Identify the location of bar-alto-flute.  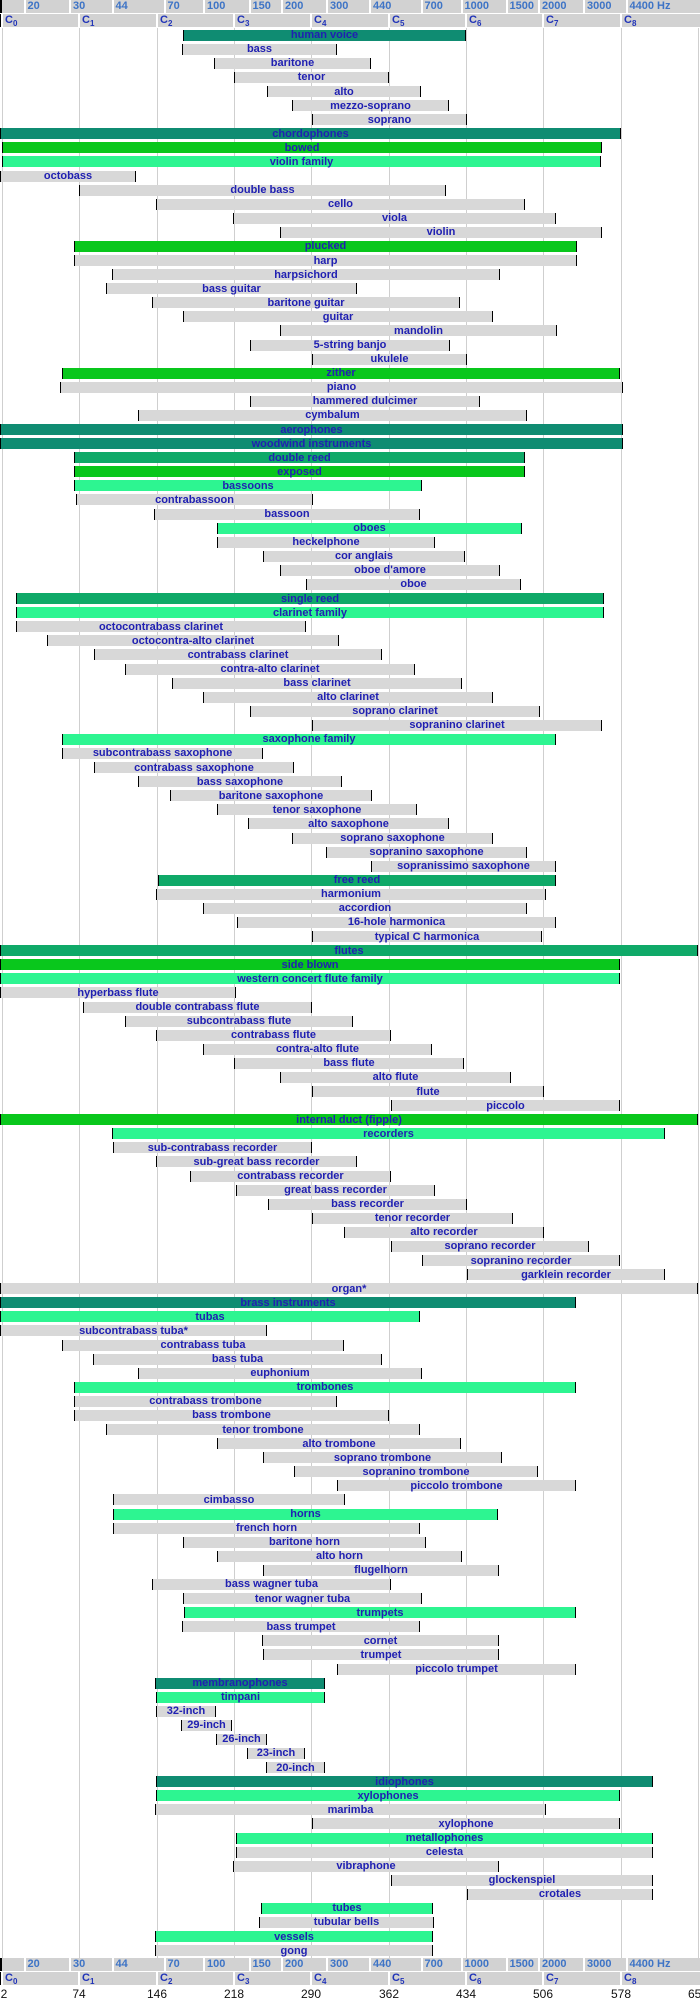
(395, 1077).